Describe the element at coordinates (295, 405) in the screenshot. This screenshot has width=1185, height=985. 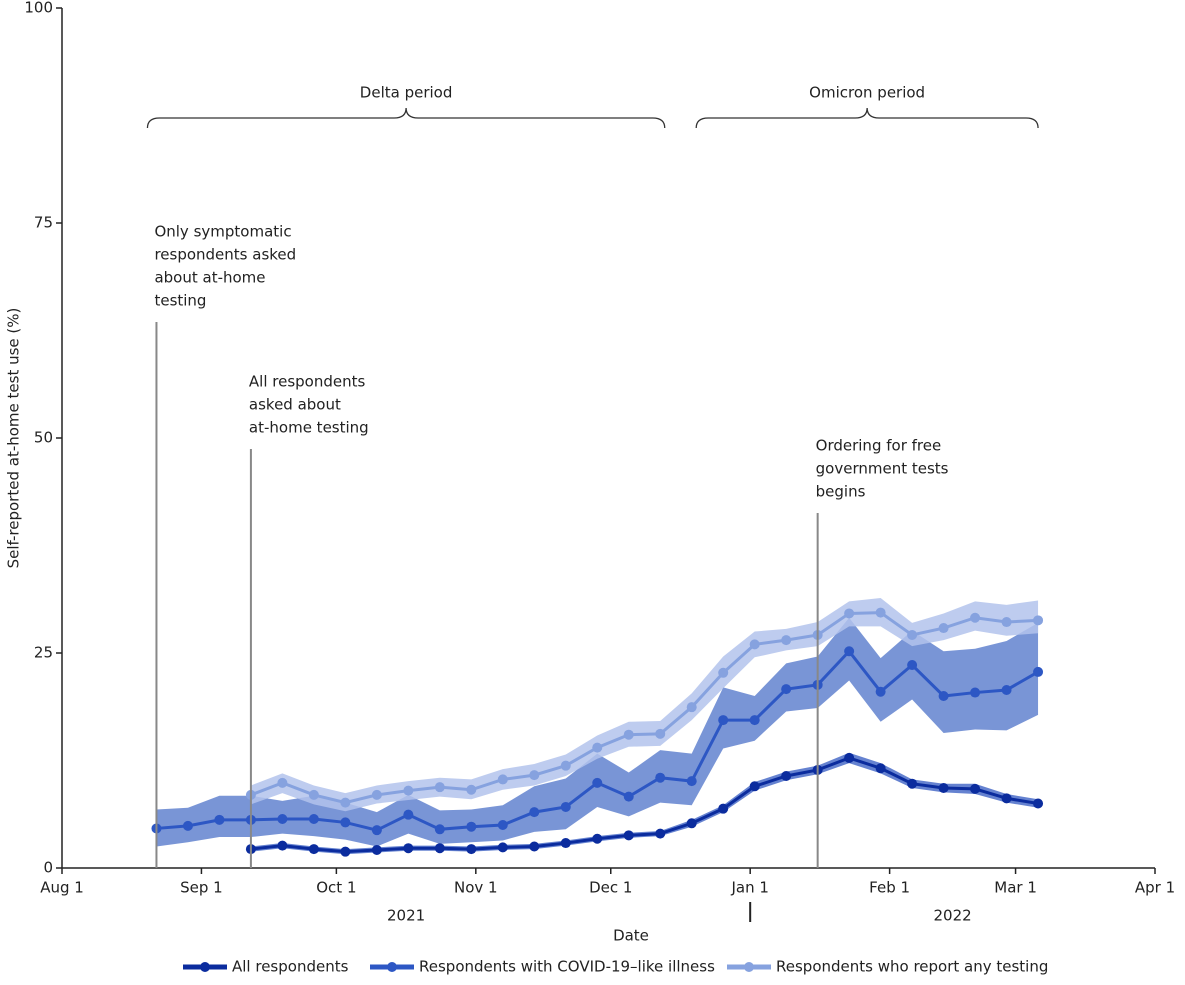
I see `annotation-text: asked about` at that location.